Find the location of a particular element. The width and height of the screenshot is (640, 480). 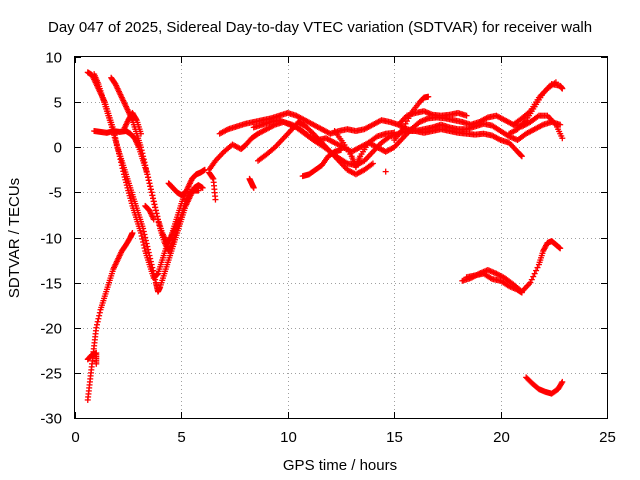

y-tick-label: -25 is located at coordinates (51, 374).